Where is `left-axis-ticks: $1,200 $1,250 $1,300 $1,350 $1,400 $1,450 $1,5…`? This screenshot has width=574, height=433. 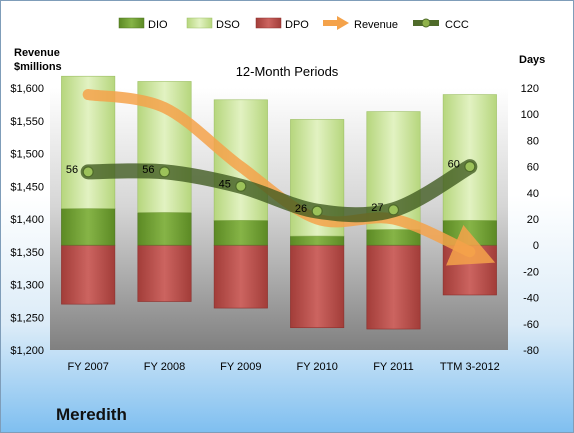
left-axis-ticks: $1,200 $1,250 $1,300 $1,350 $1,400 $1,450 $1,5… is located at coordinates (27, 220).